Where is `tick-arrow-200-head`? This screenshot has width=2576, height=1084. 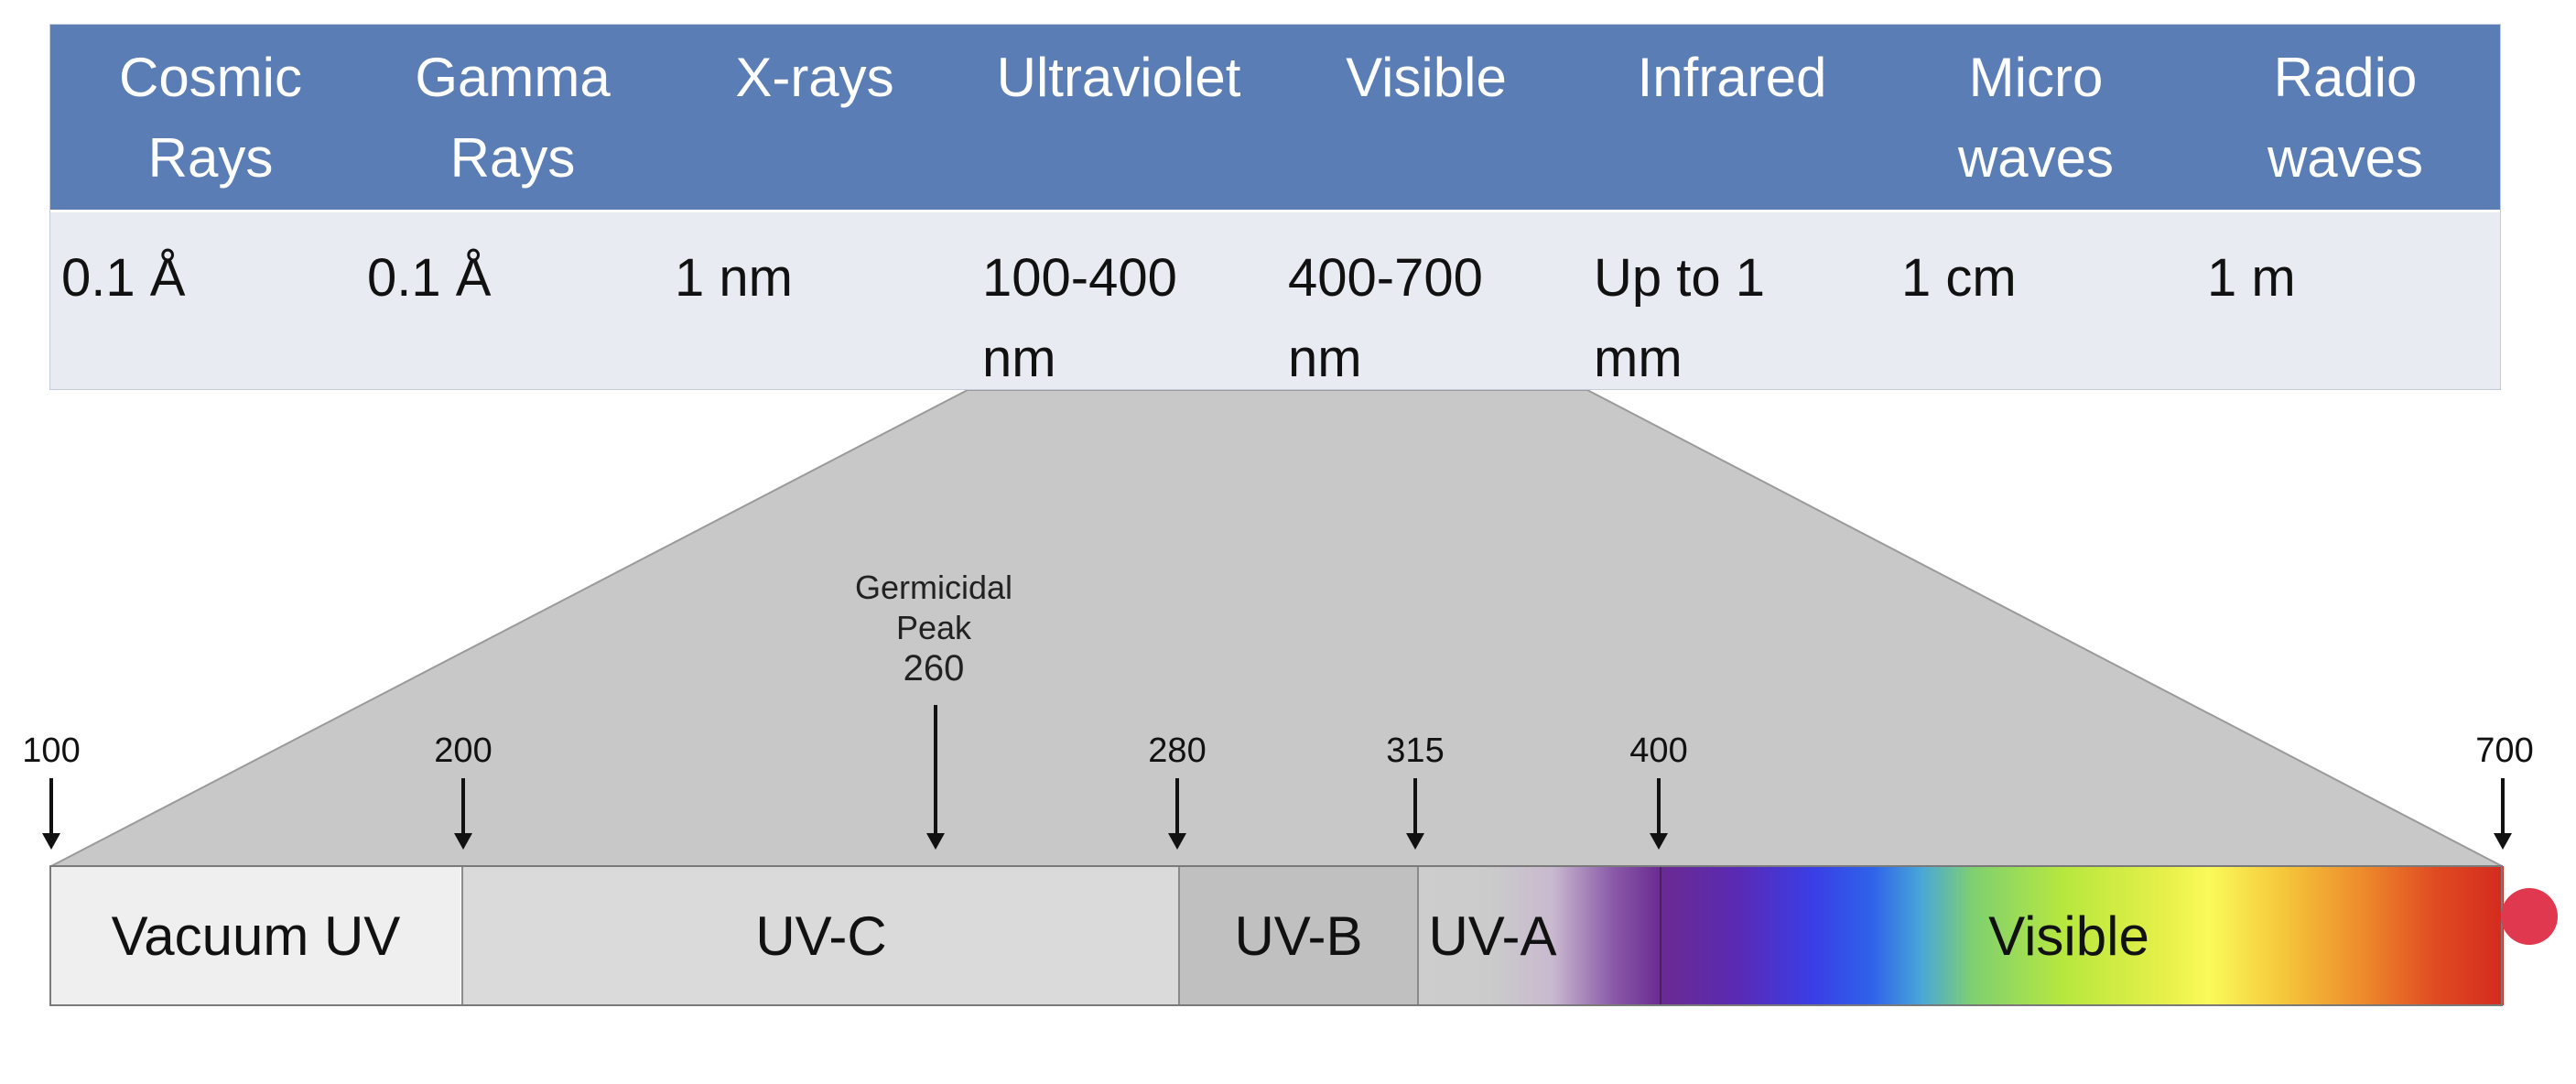
tick-arrow-200-head is located at coordinates (463, 842).